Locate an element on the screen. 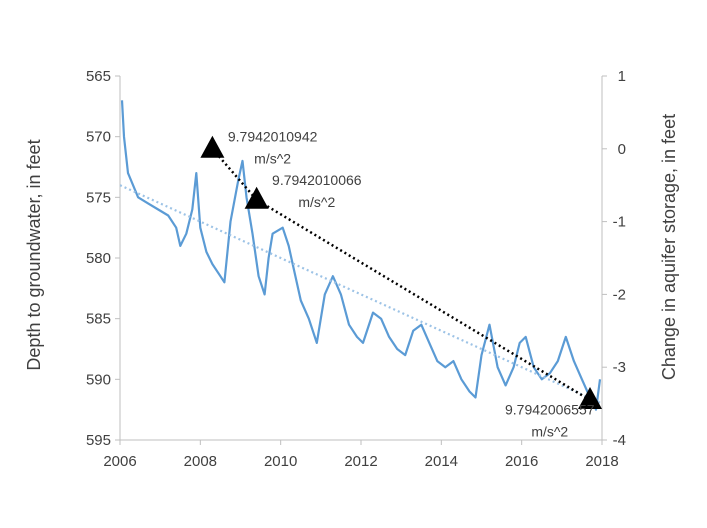 This screenshot has height=528, width=707. data-label-line: 9.7942010066 is located at coordinates (317, 180).